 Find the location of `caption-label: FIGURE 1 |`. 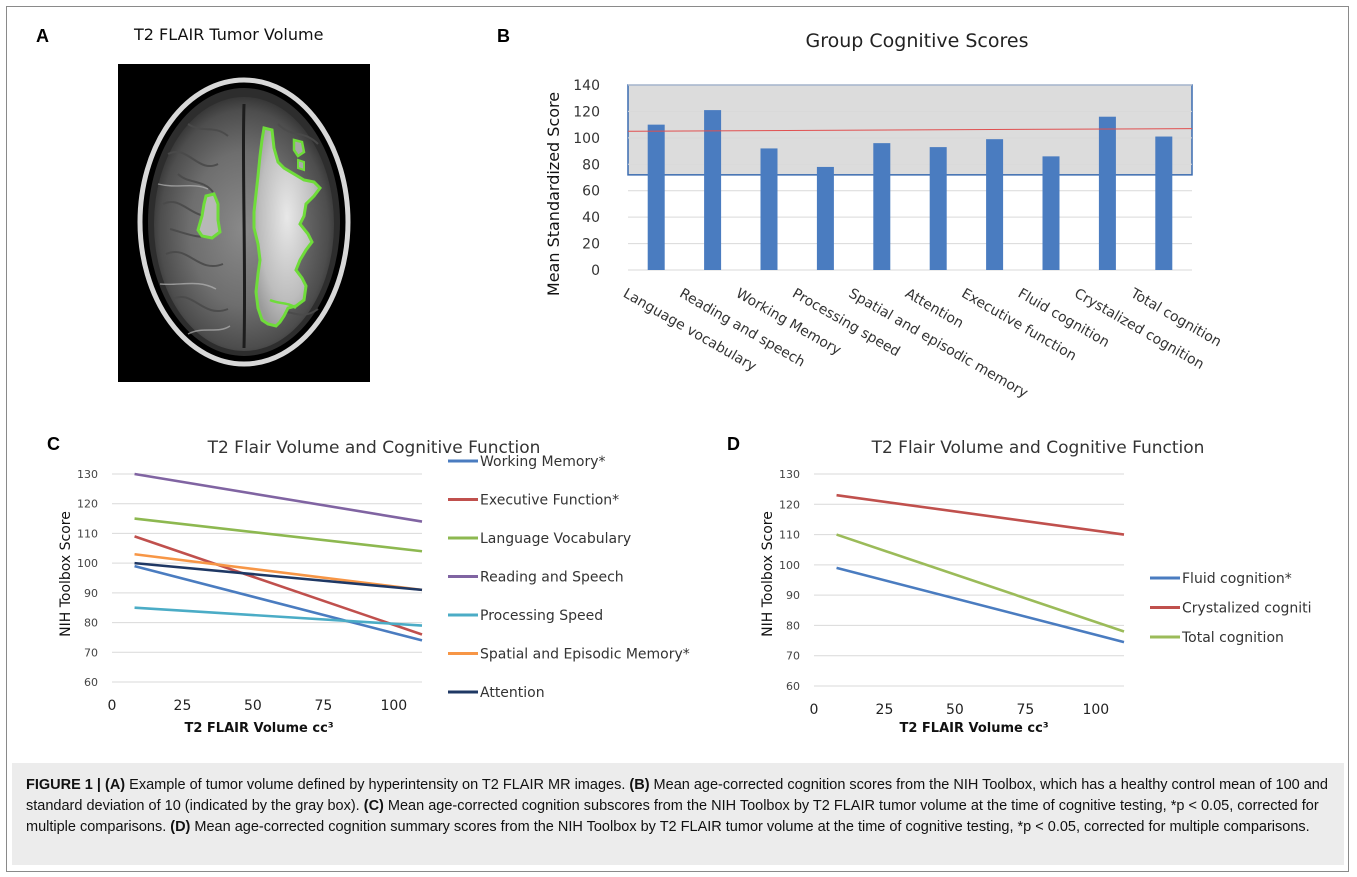

caption-label: FIGURE 1 | is located at coordinates (63, 785).